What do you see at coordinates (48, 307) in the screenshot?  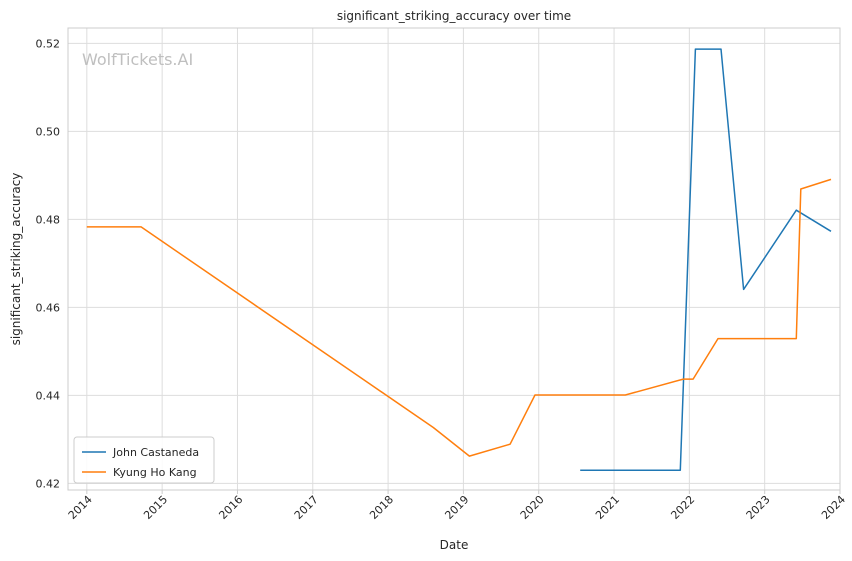 I see `y-tick-label: 0.46` at bounding box center [48, 307].